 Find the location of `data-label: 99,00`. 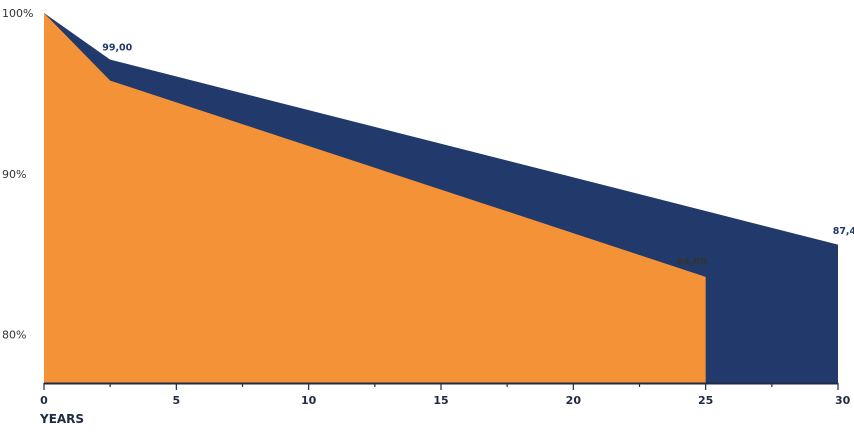

data-label: 99,00 is located at coordinates (117, 47).